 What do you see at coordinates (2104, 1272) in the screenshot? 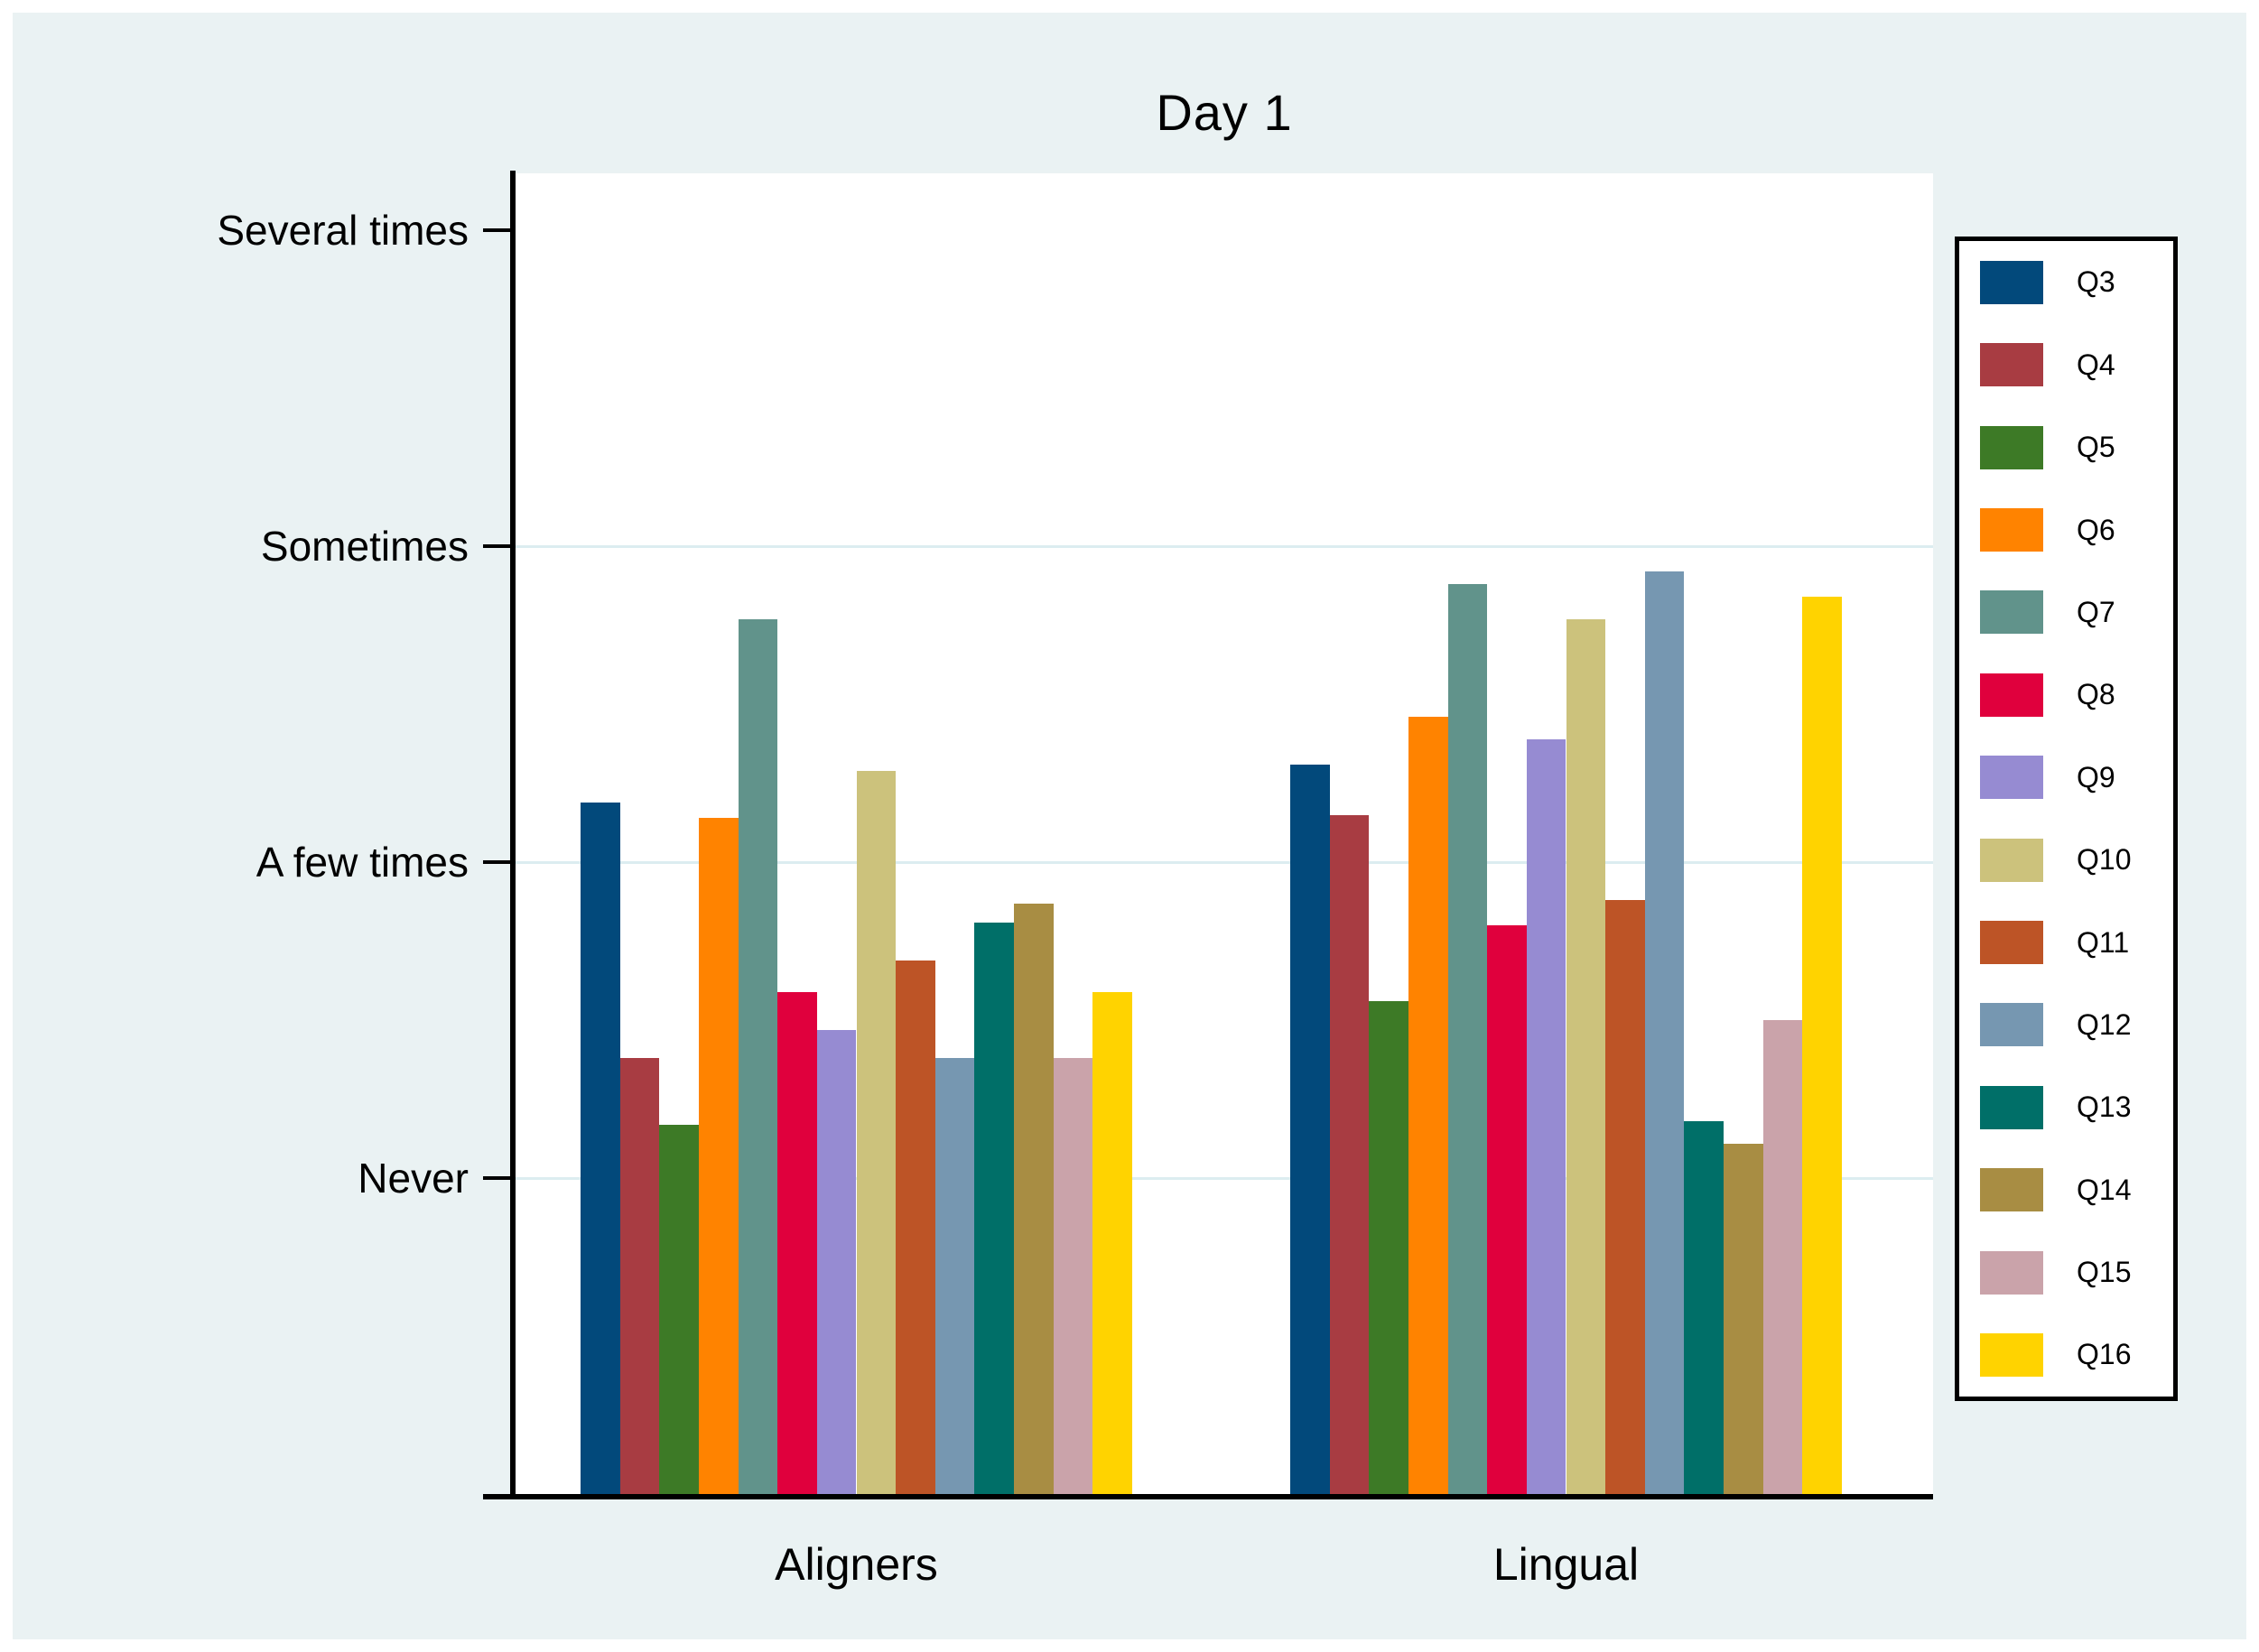
I see `legend-label: Q15` at bounding box center [2104, 1272].